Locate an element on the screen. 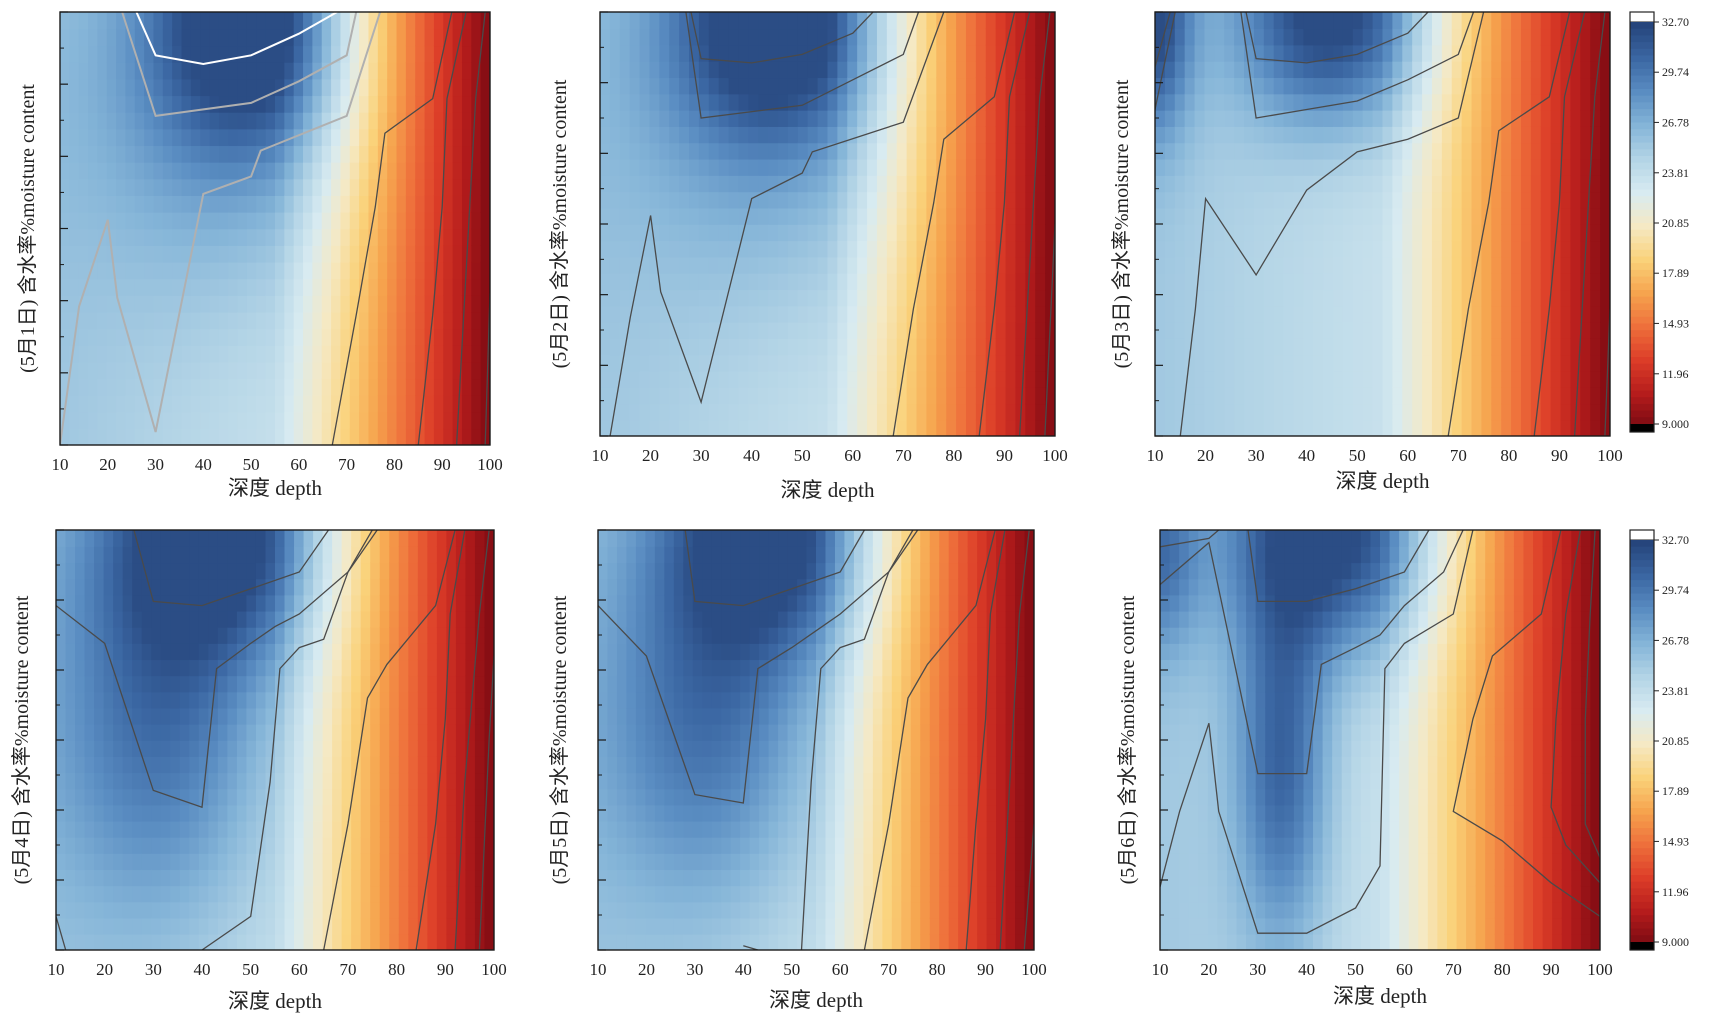 Image resolution: width=1713 pixels, height=1019 pixels. x-tick-label: 20 is located at coordinates (107, 464).